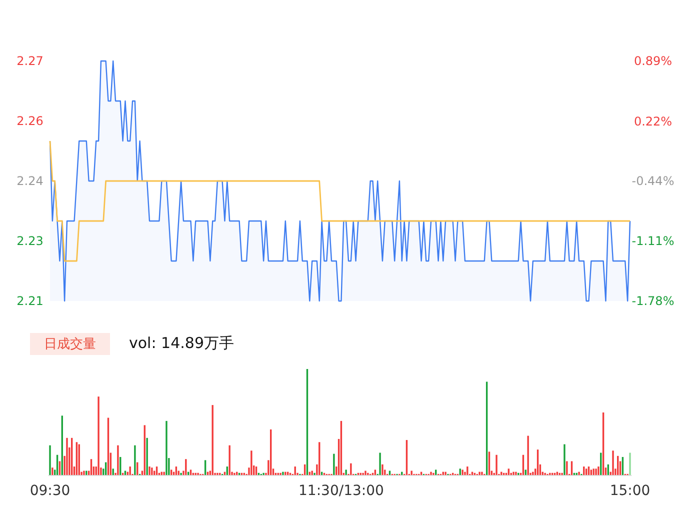  I want to click on y-tick-label: 2.21, so click(30, 301).